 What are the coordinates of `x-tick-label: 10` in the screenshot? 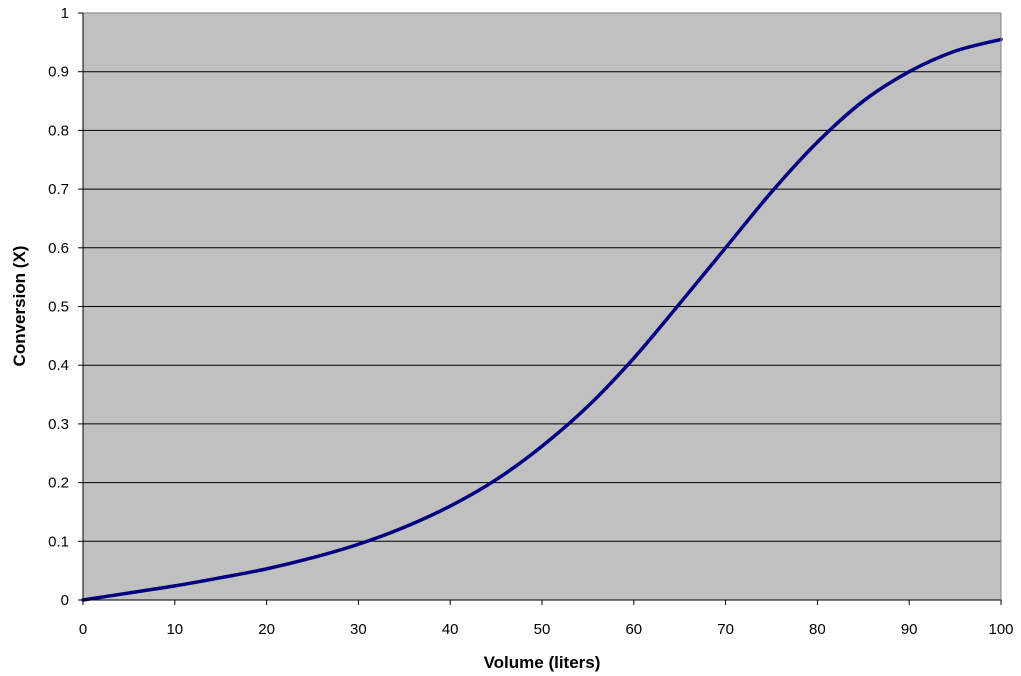 It's located at (174, 629).